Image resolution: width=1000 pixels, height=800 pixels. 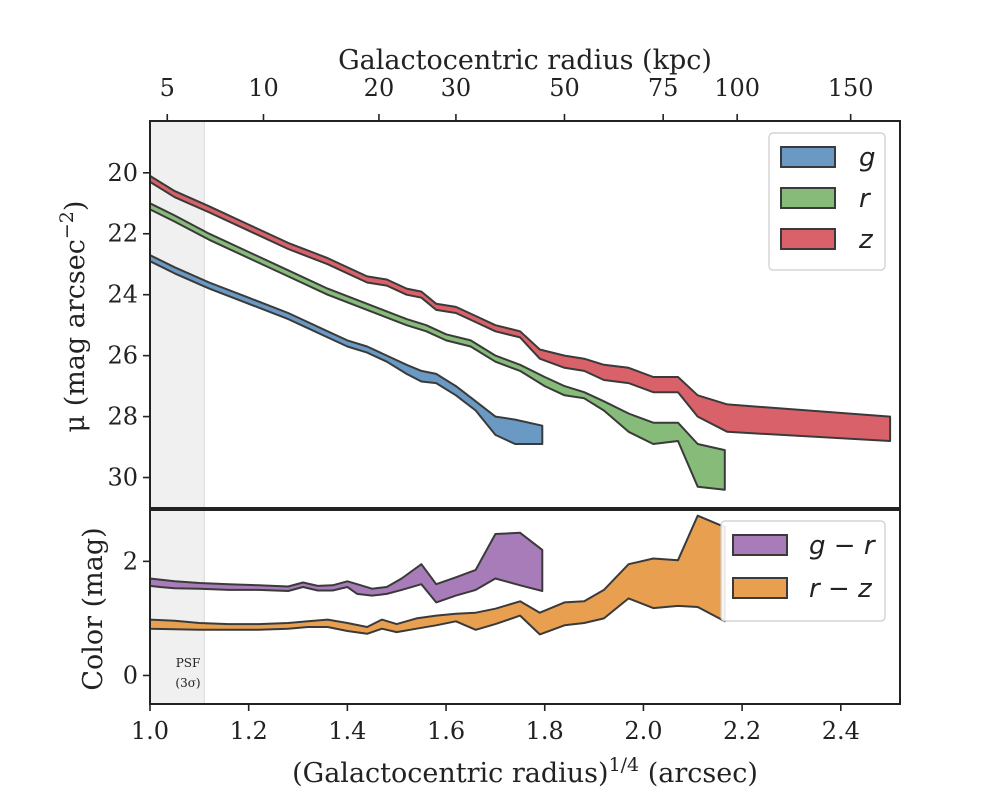 What do you see at coordinates (249, 731) in the screenshot?
I see `x-tick-label-1-2: 1.2` at bounding box center [249, 731].